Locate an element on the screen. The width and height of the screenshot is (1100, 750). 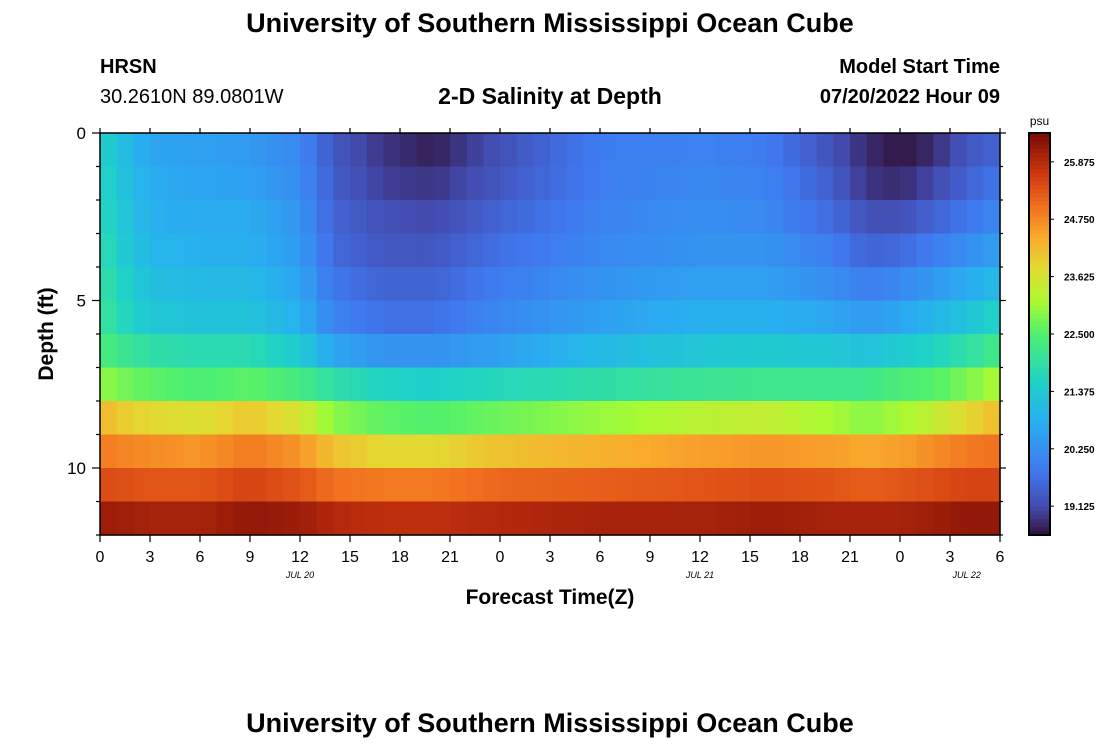
colorbar-unit-label: psu is located at coordinates (1039, 121).